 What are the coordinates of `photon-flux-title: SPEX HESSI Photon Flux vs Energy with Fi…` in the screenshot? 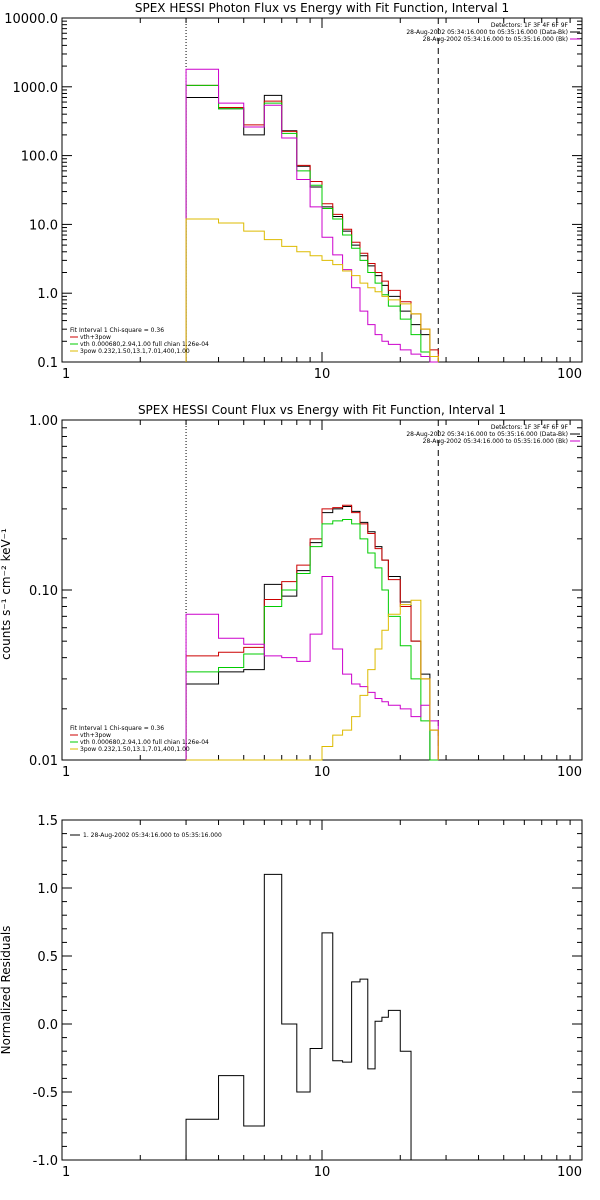 It's located at (322, 8).